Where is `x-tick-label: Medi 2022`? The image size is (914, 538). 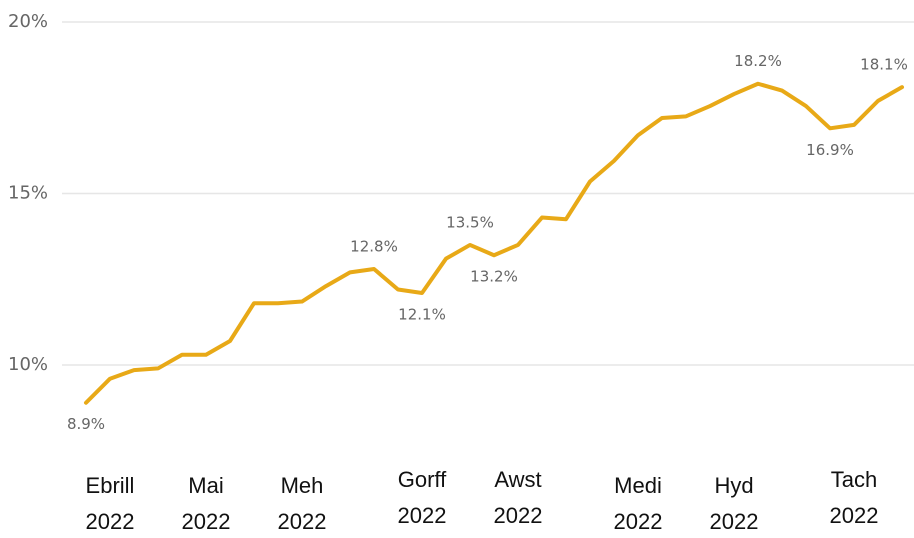
x-tick-label: Medi 2022 is located at coordinates (638, 503).